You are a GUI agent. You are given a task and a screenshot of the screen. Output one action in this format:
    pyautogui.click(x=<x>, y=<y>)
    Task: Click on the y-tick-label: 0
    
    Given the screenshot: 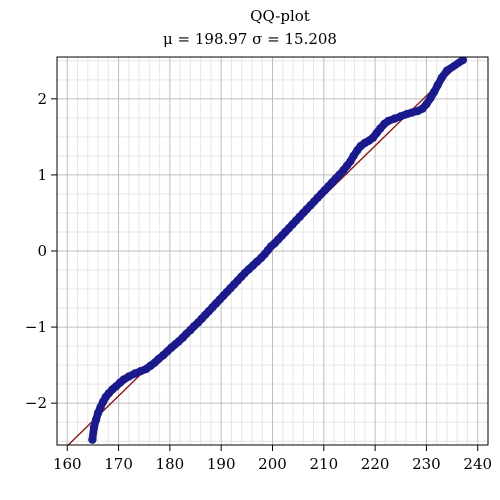 What is the action you would take?
    pyautogui.click(x=42, y=251)
    